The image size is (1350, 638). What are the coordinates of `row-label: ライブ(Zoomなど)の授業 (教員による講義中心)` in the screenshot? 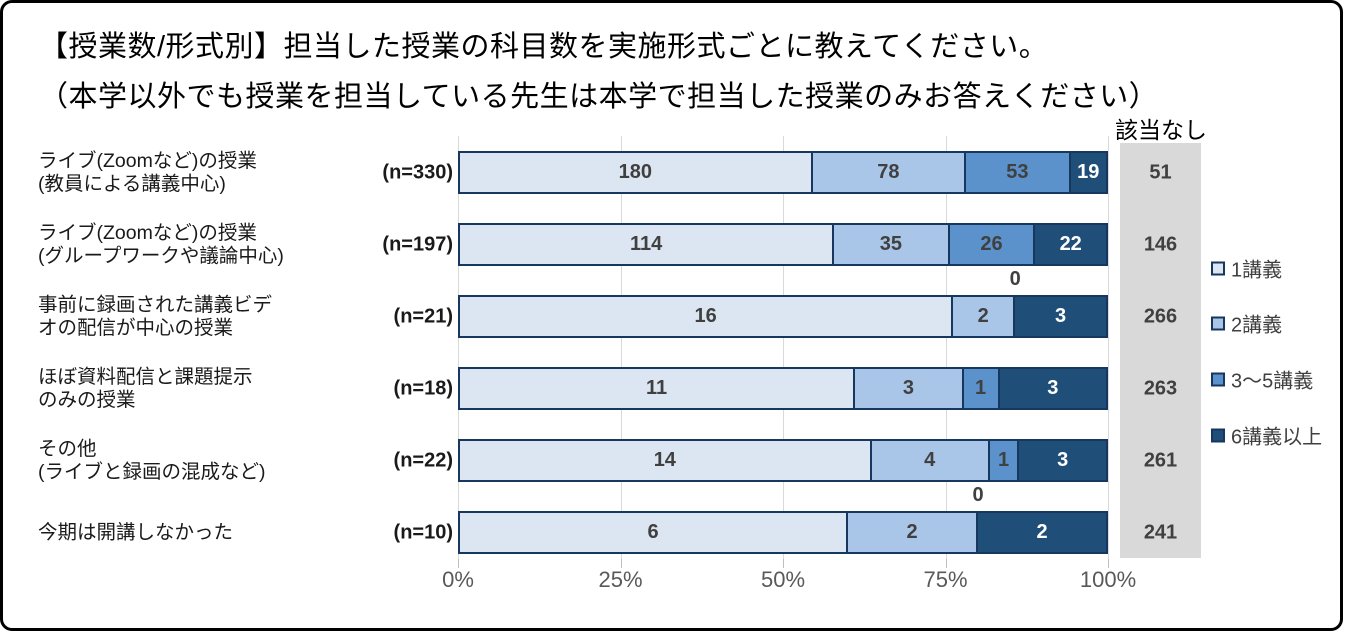 It's located at (198, 173).